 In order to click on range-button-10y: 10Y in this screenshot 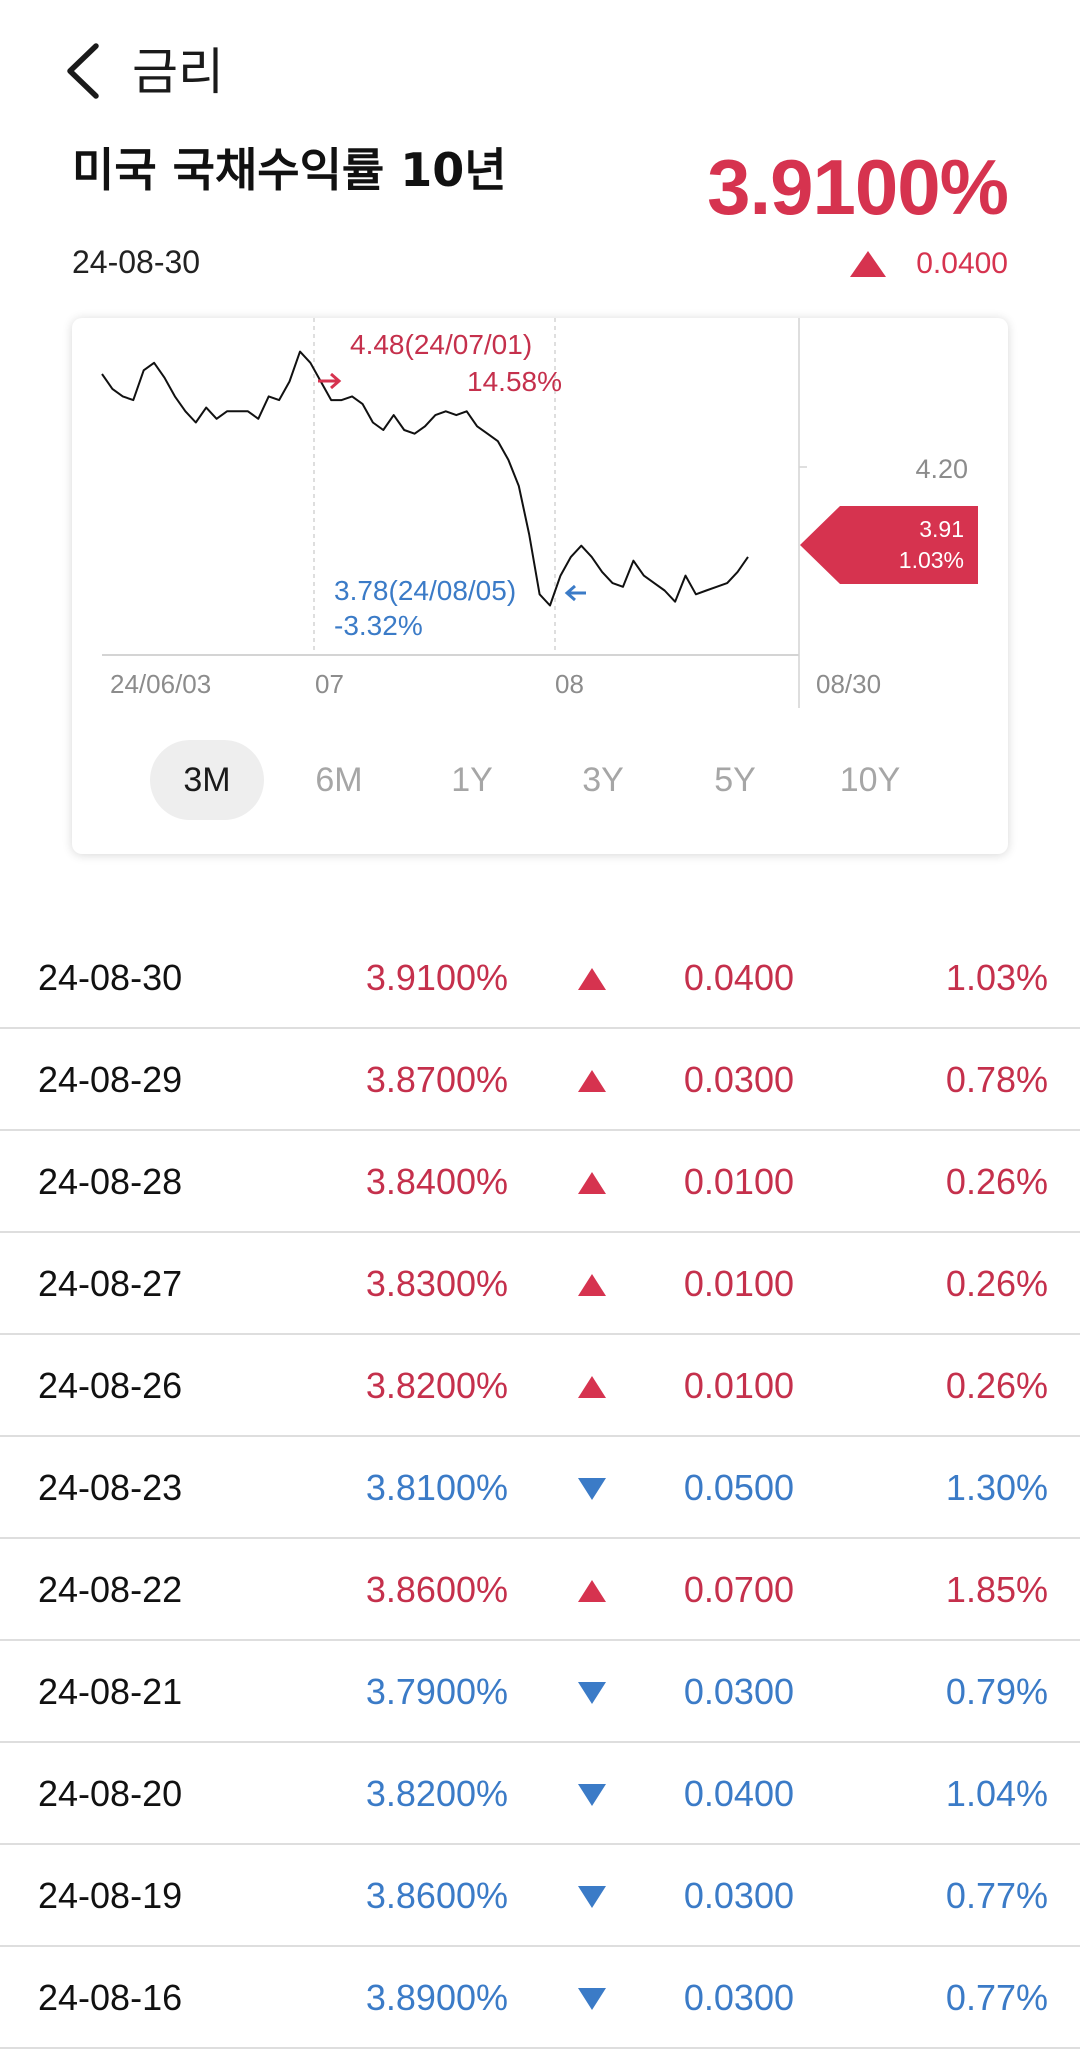, I will do `click(870, 780)`.